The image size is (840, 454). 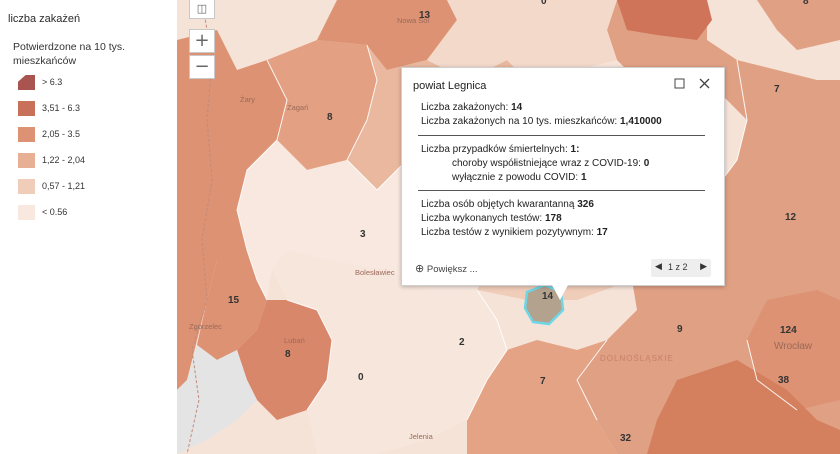 What do you see at coordinates (232, 265) in the screenshot?
I see `region-zgorzelec` at bounding box center [232, 265].